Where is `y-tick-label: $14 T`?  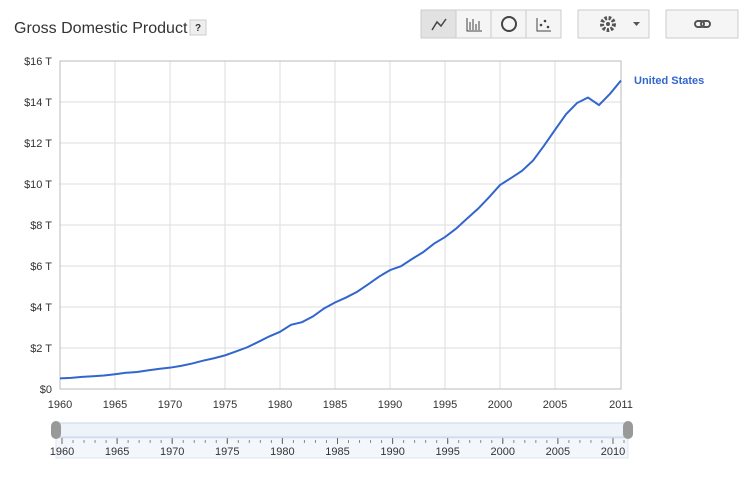
y-tick-label: $14 T is located at coordinates (38, 103).